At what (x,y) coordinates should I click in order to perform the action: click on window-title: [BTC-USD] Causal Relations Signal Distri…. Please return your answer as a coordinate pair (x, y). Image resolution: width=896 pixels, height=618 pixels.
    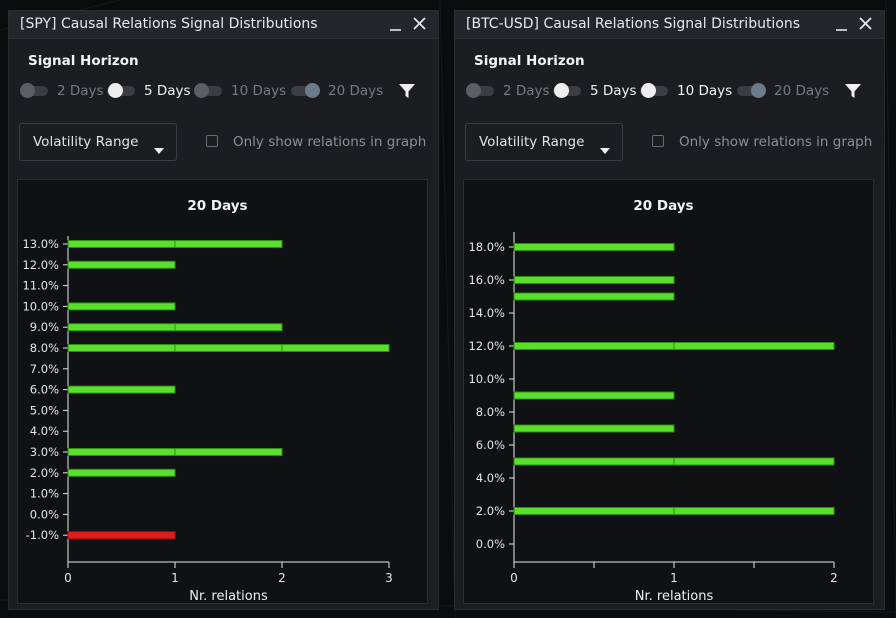
    Looking at the image, I should click on (633, 24).